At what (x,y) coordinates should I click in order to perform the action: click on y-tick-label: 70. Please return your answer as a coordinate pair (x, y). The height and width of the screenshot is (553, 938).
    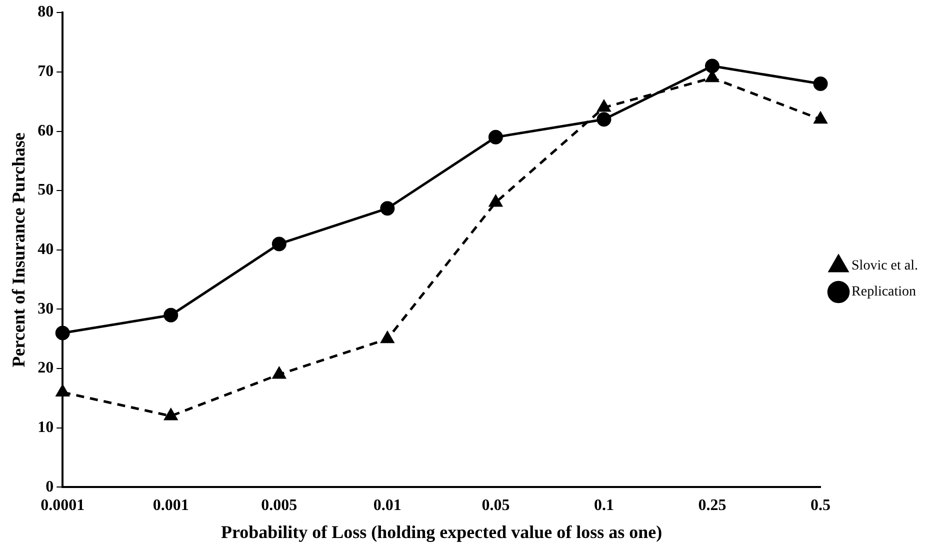
    Looking at the image, I should click on (46, 71).